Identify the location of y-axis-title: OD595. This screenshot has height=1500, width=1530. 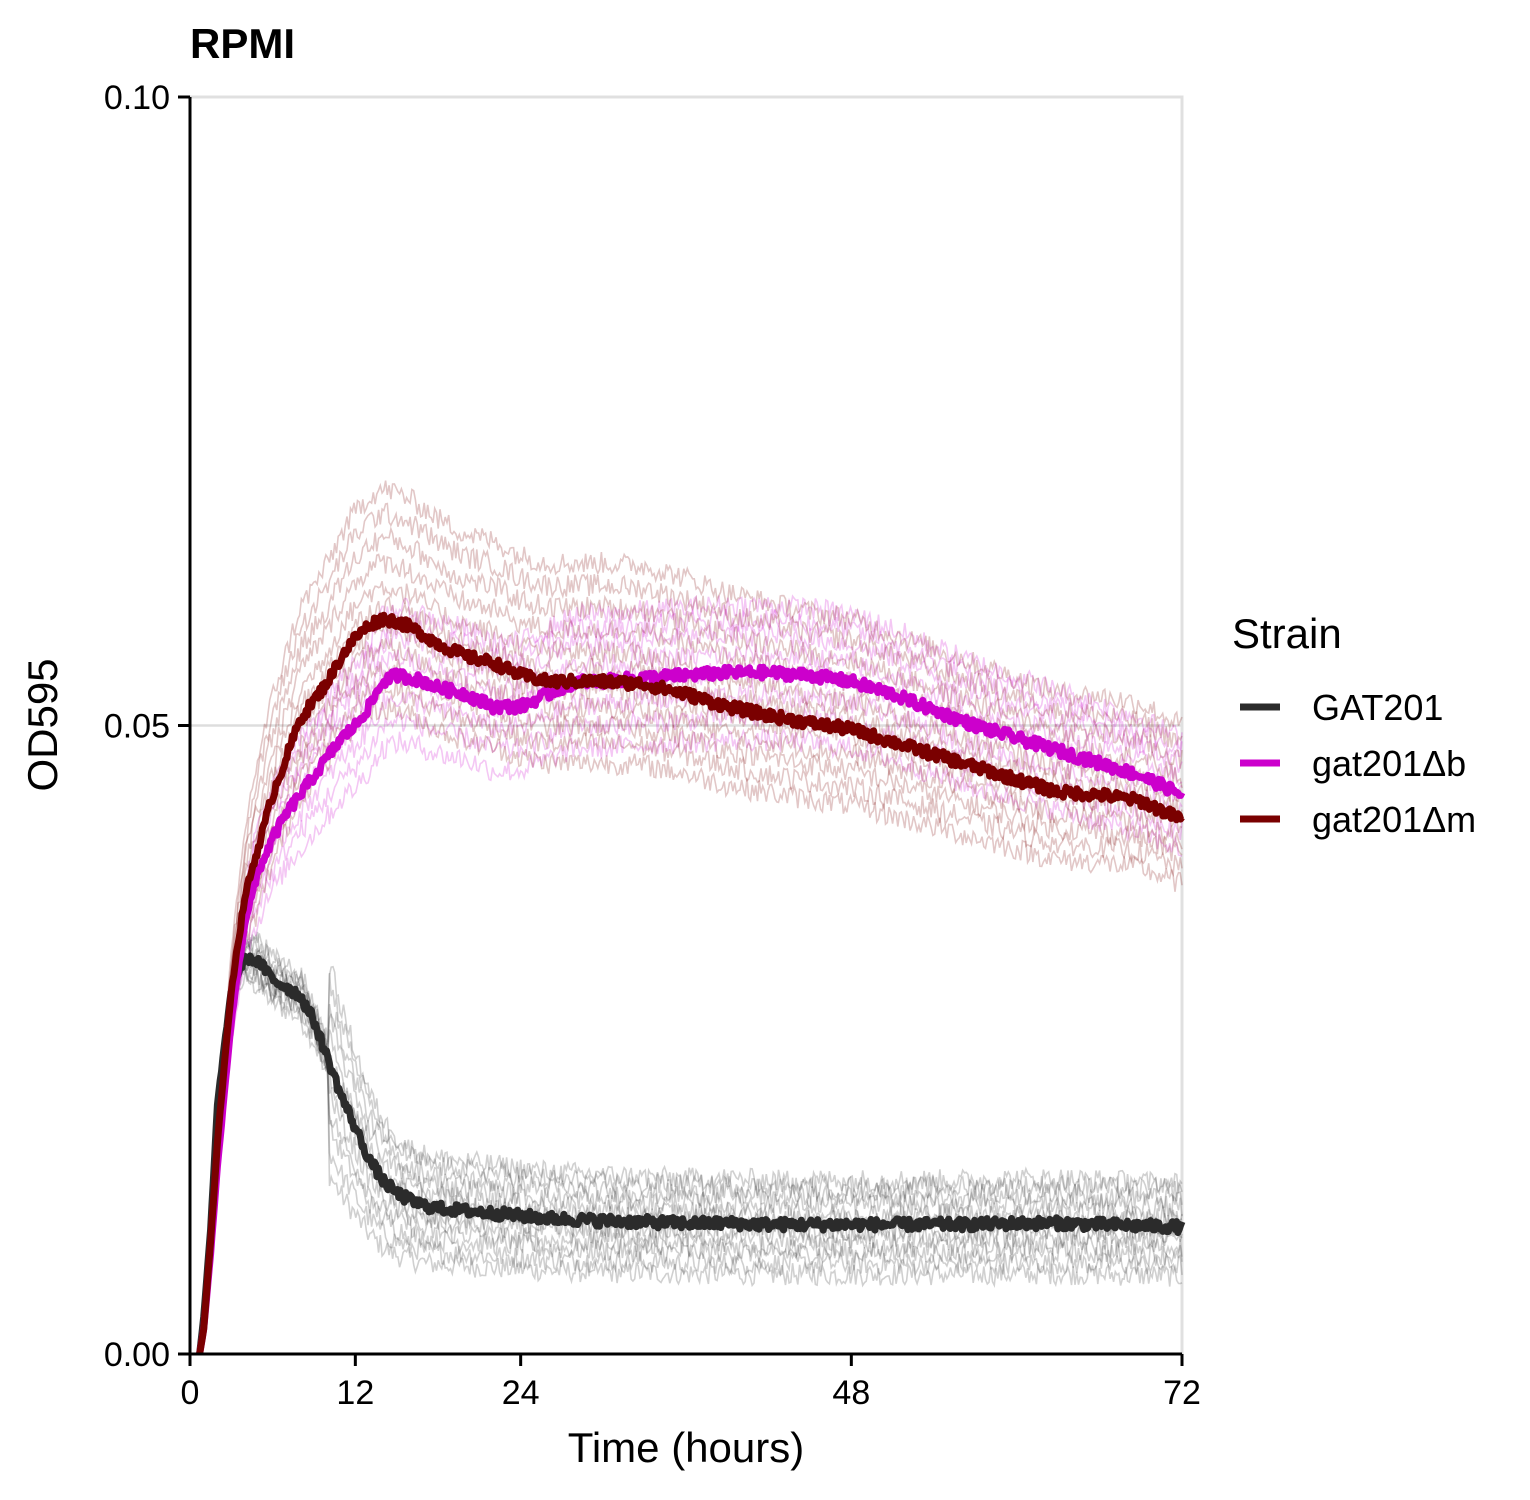
(42, 724).